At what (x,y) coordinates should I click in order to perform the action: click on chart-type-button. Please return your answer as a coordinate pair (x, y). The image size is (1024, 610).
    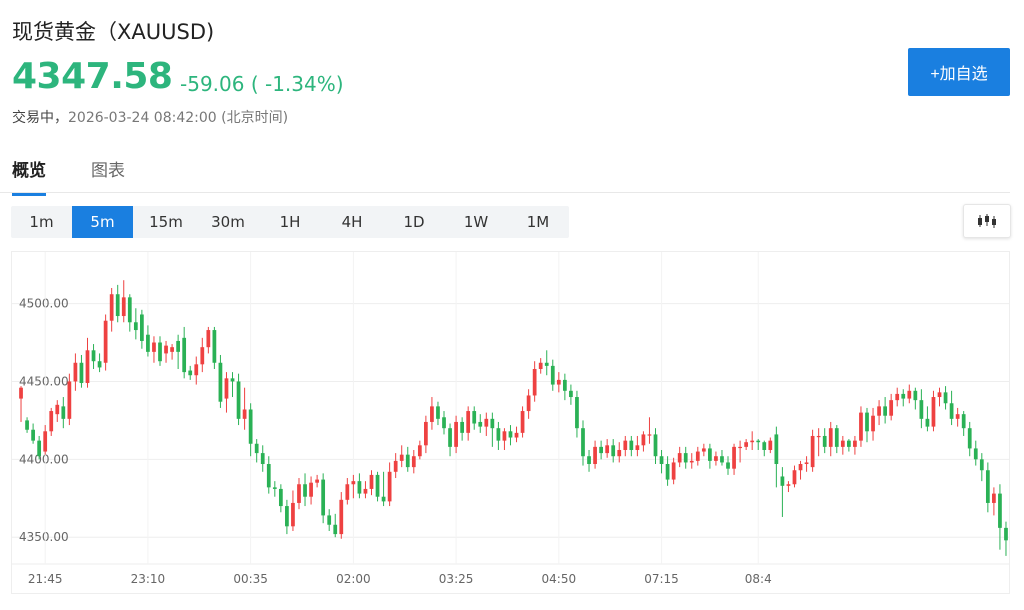
    Looking at the image, I should click on (987, 221).